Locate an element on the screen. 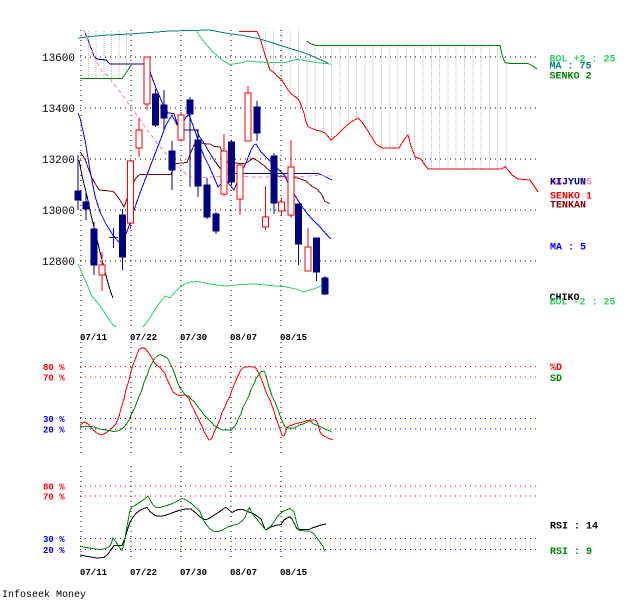 The height and width of the screenshot is (614, 630). svg-text: RSI : 14 is located at coordinates (574, 527).